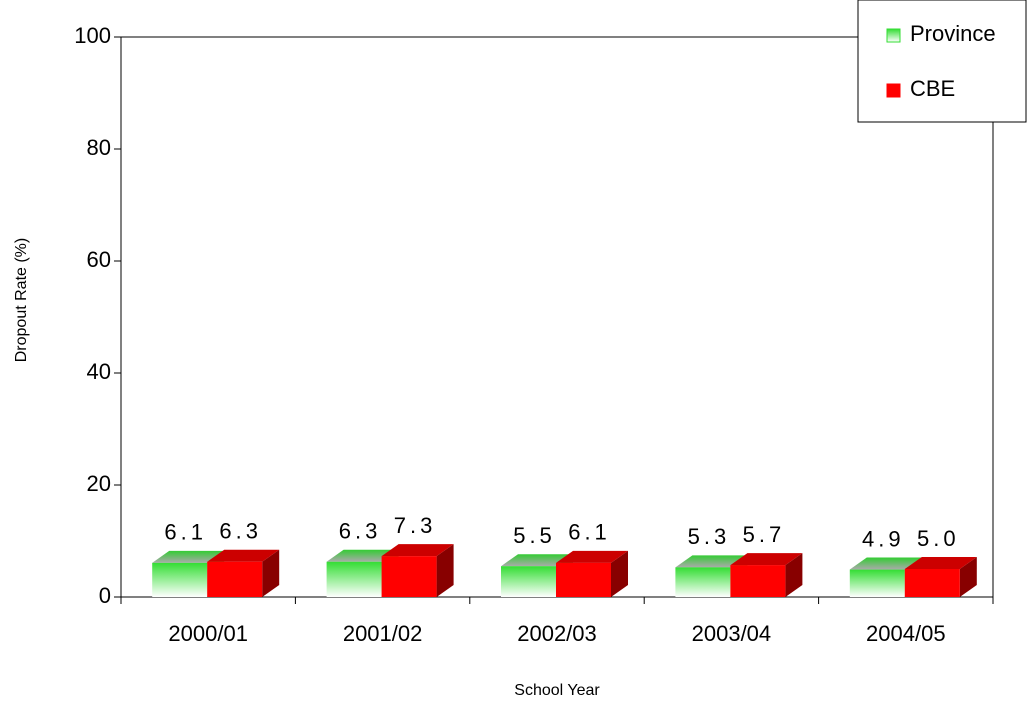 This screenshot has width=1027, height=709. I want to click on y-tick-label: 80, so click(99, 147).